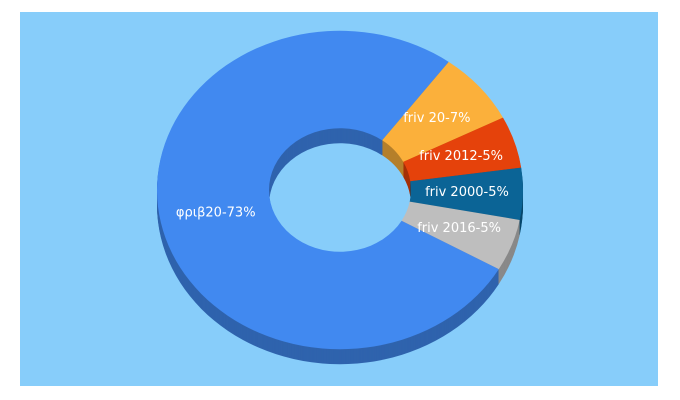 This screenshot has width=680, height=400. Describe the element at coordinates (459, 228) in the screenshot. I see `slice-label: friv 2016-5%` at that location.